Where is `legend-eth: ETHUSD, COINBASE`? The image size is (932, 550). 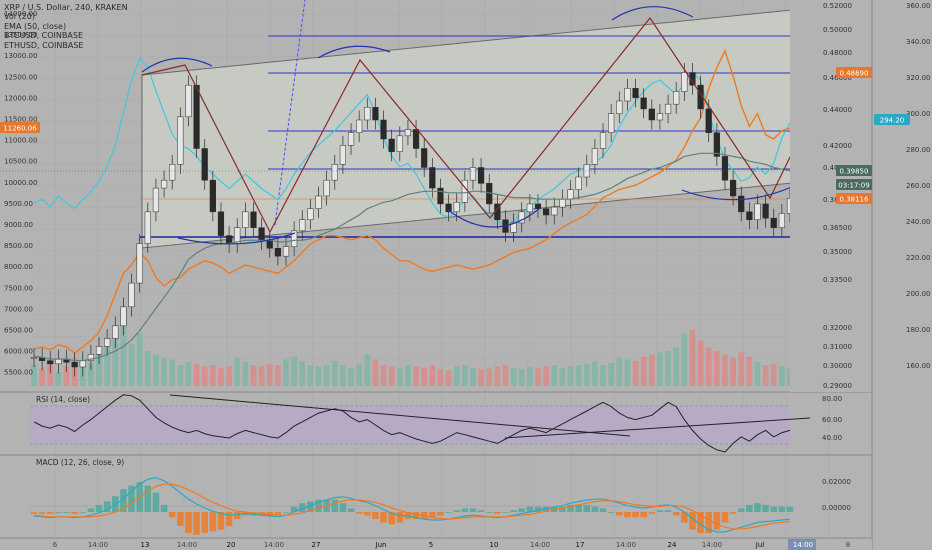
legend-eth: ETHUSD, COINBASE is located at coordinates (44, 45).